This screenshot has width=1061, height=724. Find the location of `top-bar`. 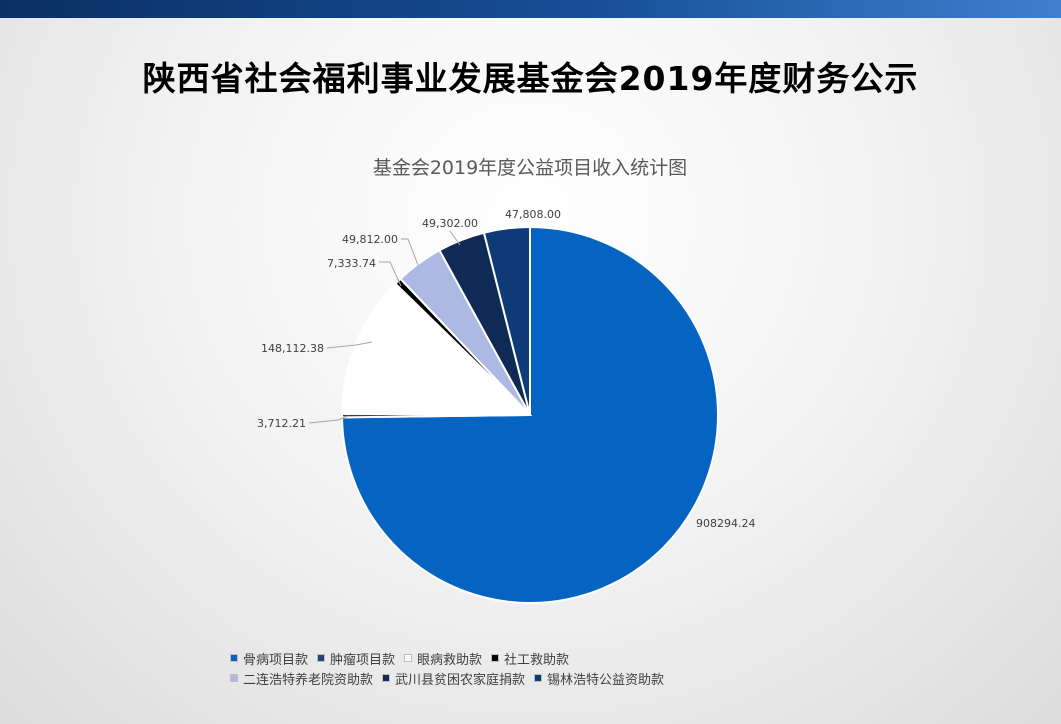

top-bar is located at coordinates (530, 9).